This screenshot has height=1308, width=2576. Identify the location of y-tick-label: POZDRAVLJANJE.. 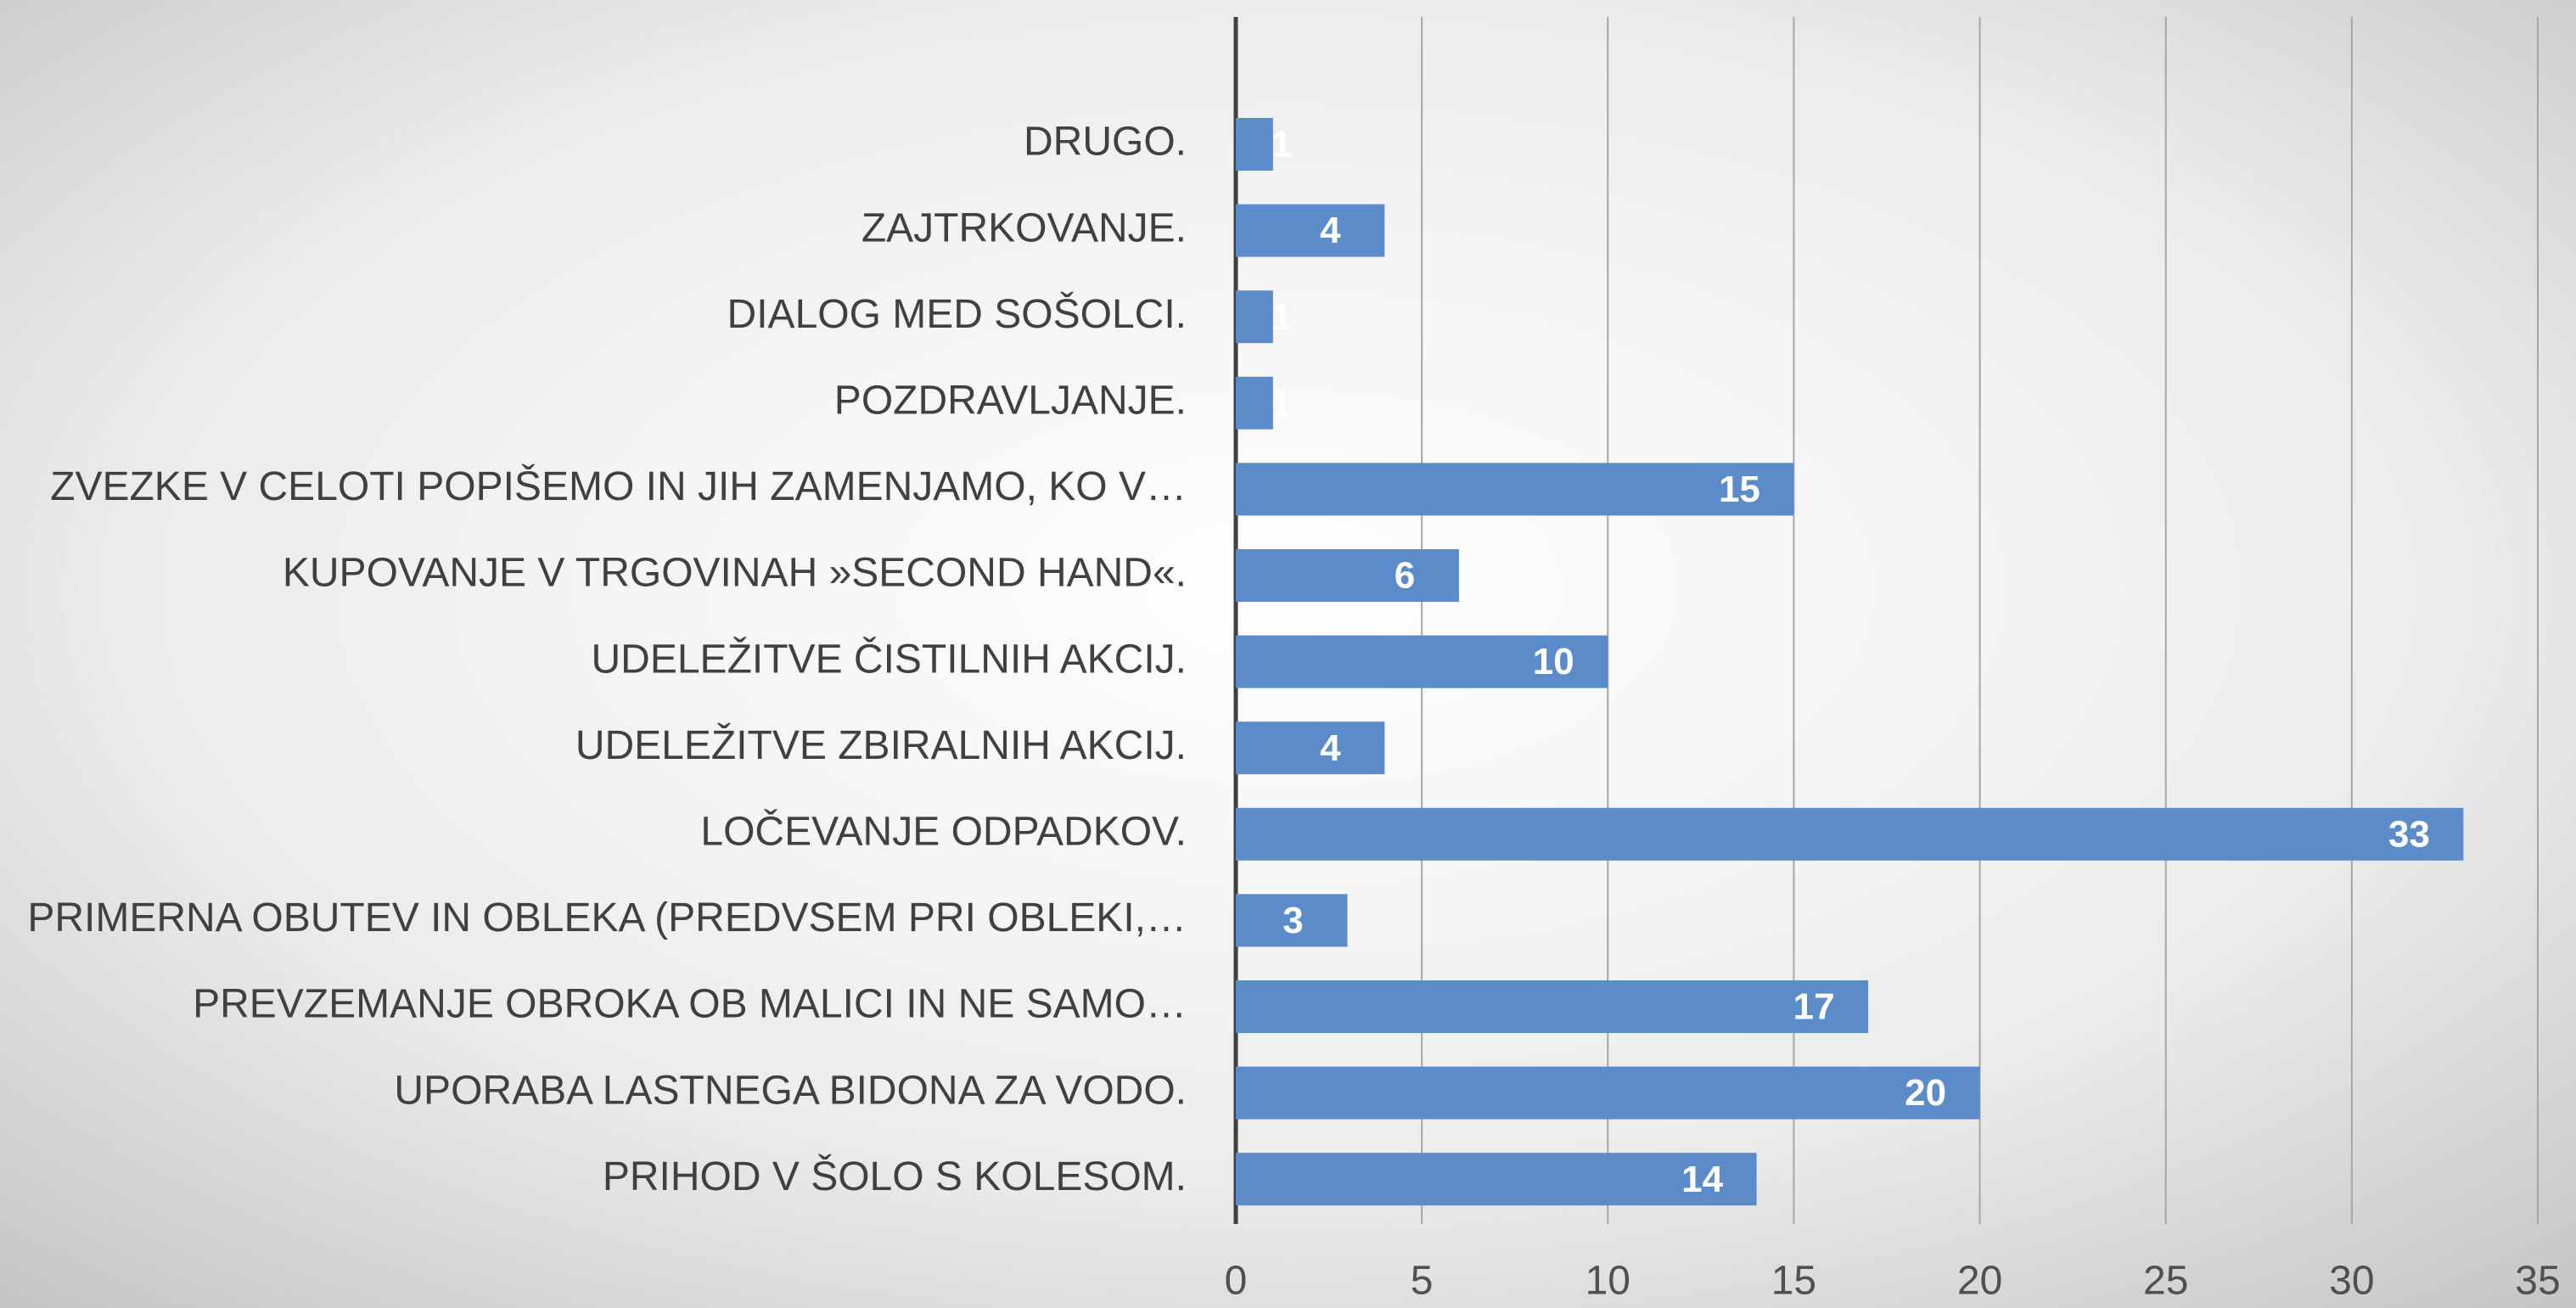
(1010, 400).